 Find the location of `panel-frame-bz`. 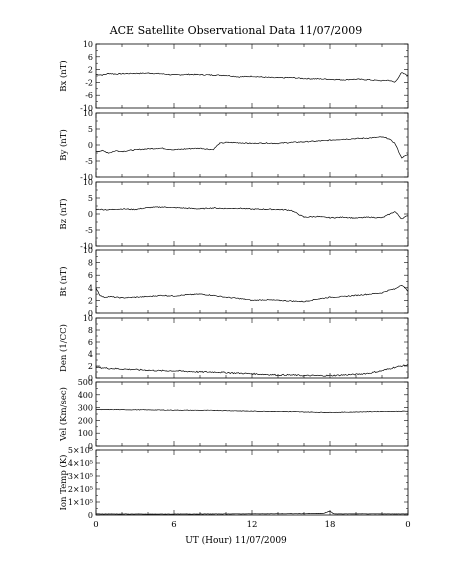

panel-frame-bz is located at coordinates (252, 214).